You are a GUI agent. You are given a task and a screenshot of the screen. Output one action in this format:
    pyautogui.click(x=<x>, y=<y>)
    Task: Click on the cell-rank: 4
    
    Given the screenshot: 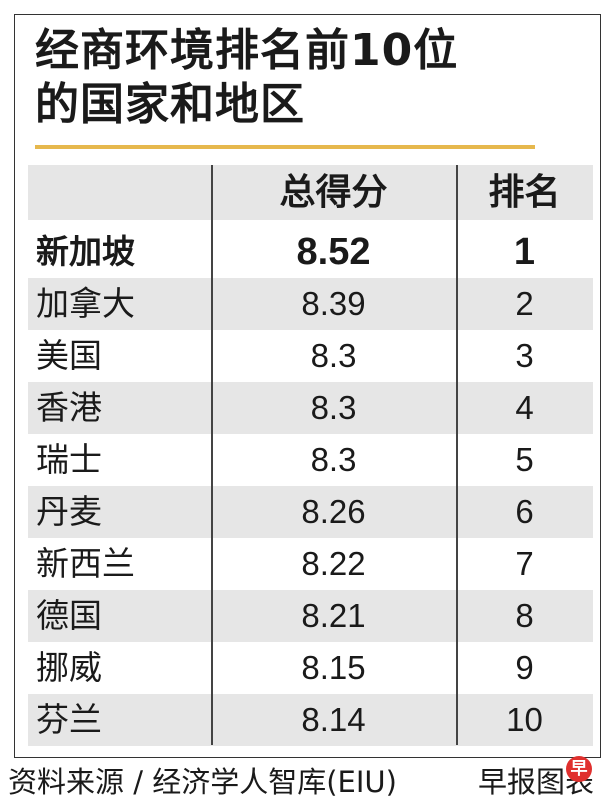 What is the action you would take?
    pyautogui.click(x=524, y=407)
    